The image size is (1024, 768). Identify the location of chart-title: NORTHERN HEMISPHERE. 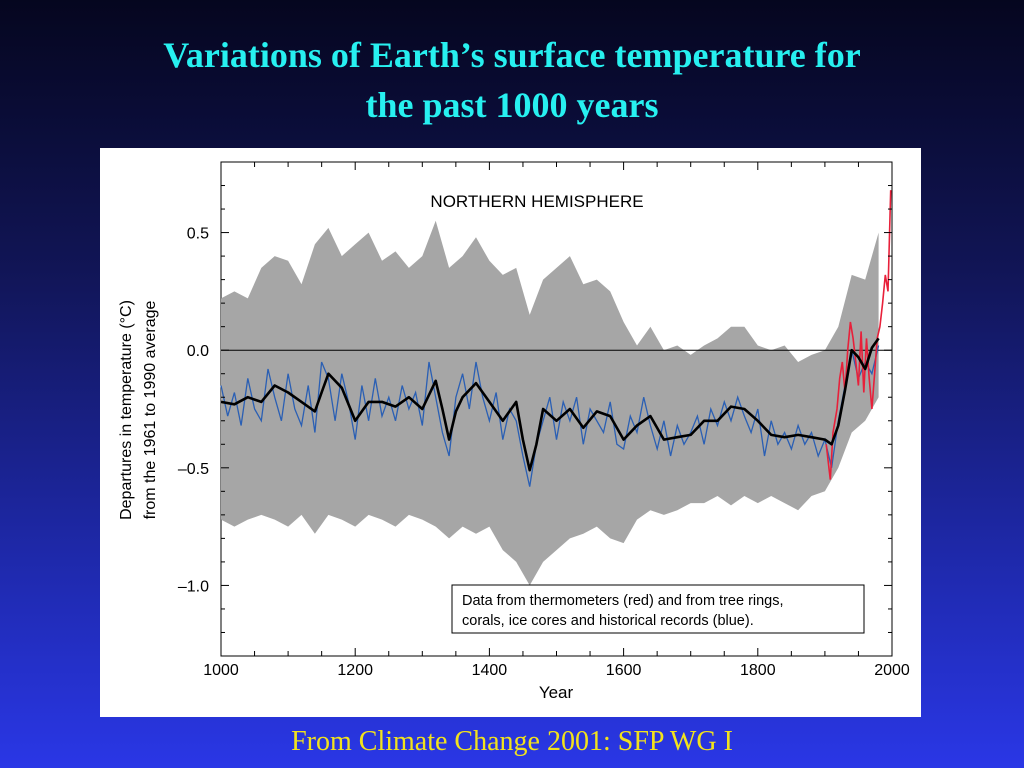
(536, 201).